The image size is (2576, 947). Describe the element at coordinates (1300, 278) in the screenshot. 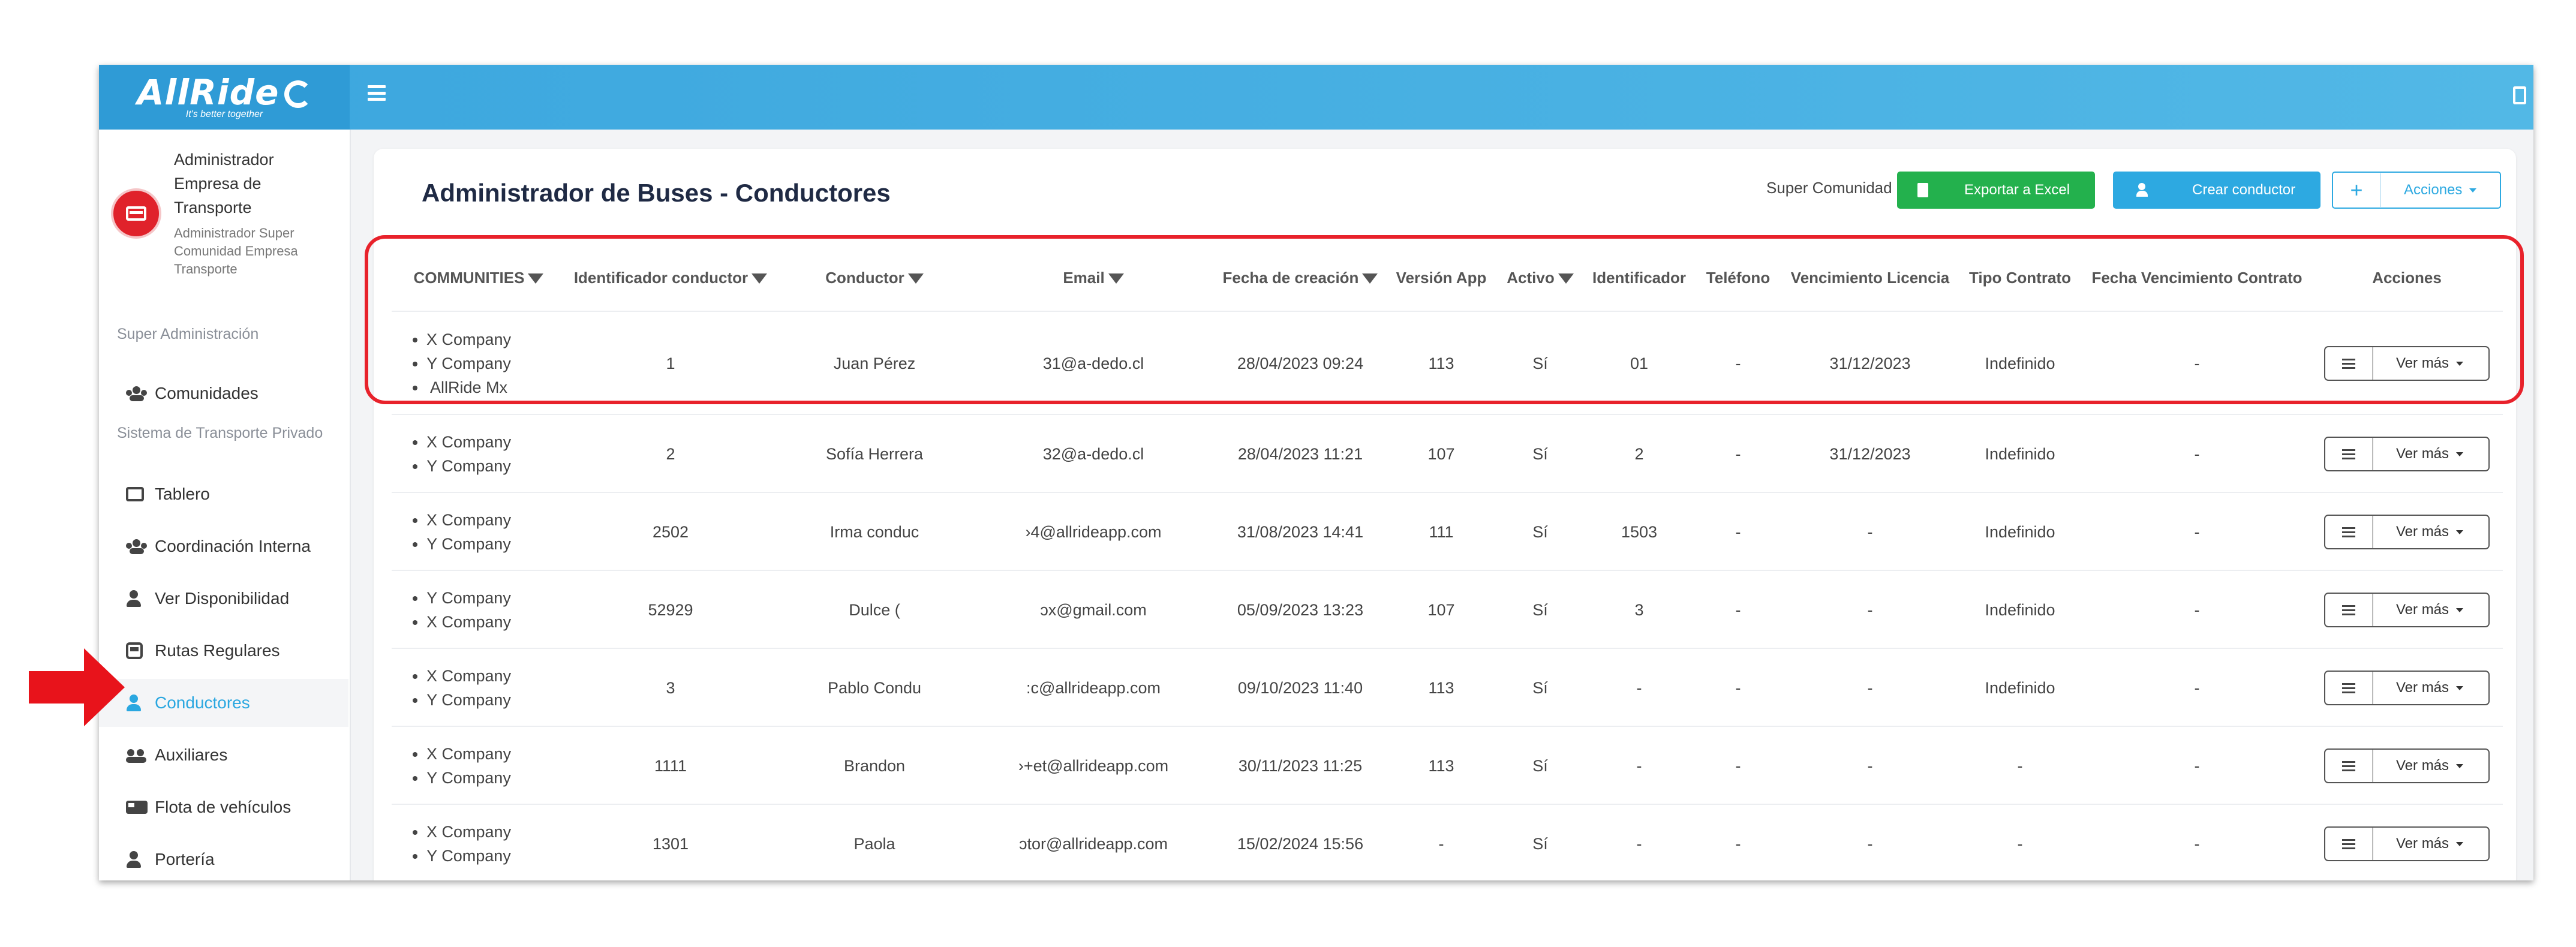

I see `col-fecha: Fecha de creación` at that location.